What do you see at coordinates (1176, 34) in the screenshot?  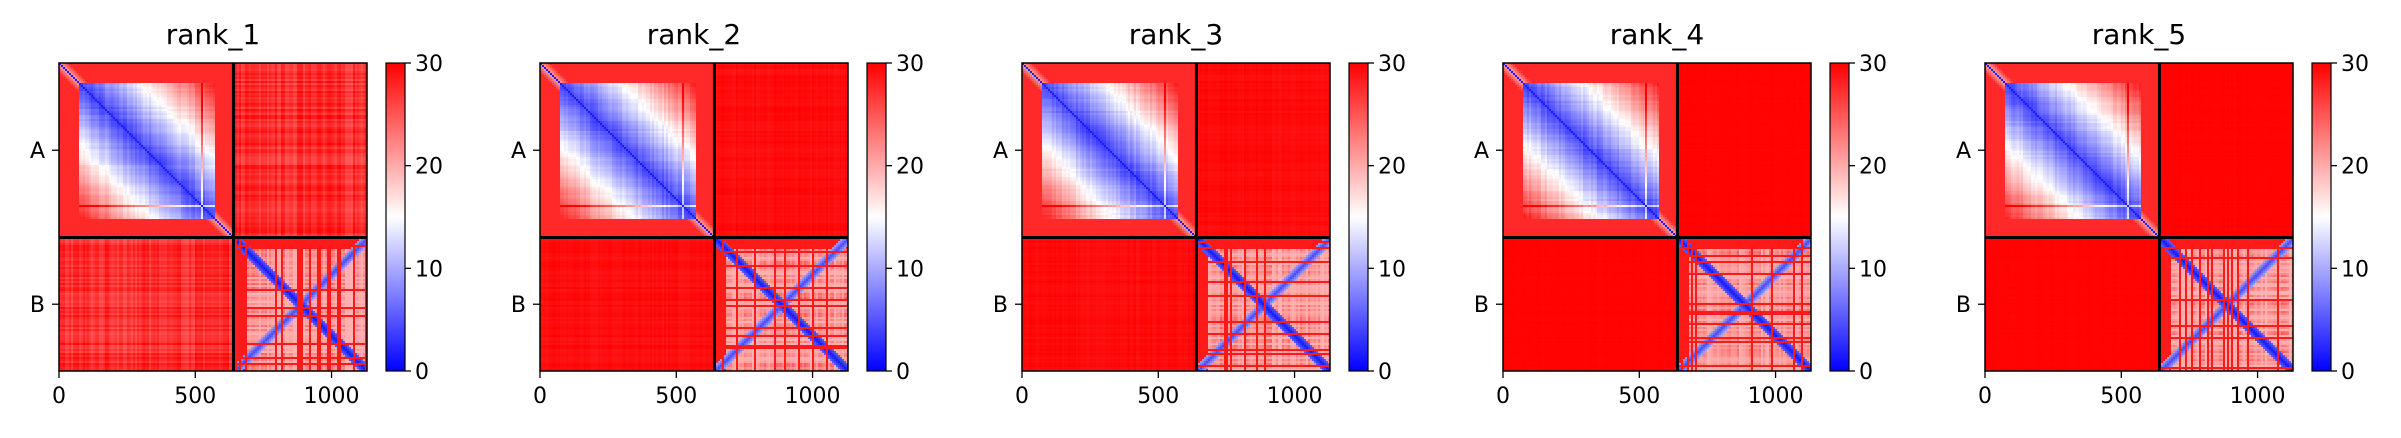 I see `panel-title: rank_3` at bounding box center [1176, 34].